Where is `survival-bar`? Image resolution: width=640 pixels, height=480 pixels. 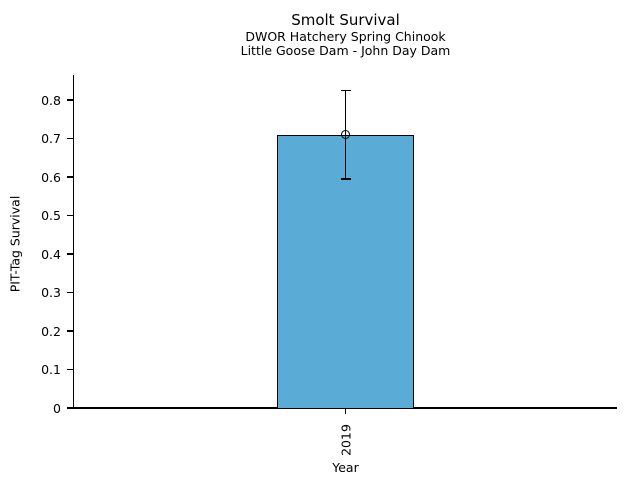 survival-bar is located at coordinates (345, 271).